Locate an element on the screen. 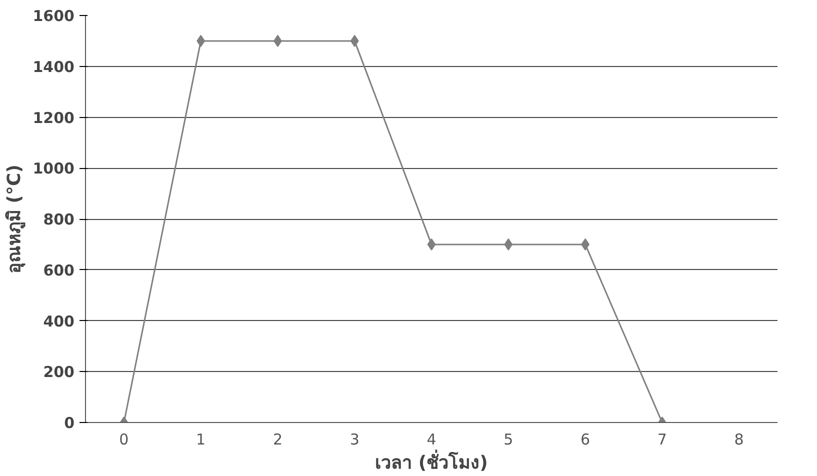 The width and height of the screenshot is (817, 476). x-tick-label: 2 is located at coordinates (277, 439).